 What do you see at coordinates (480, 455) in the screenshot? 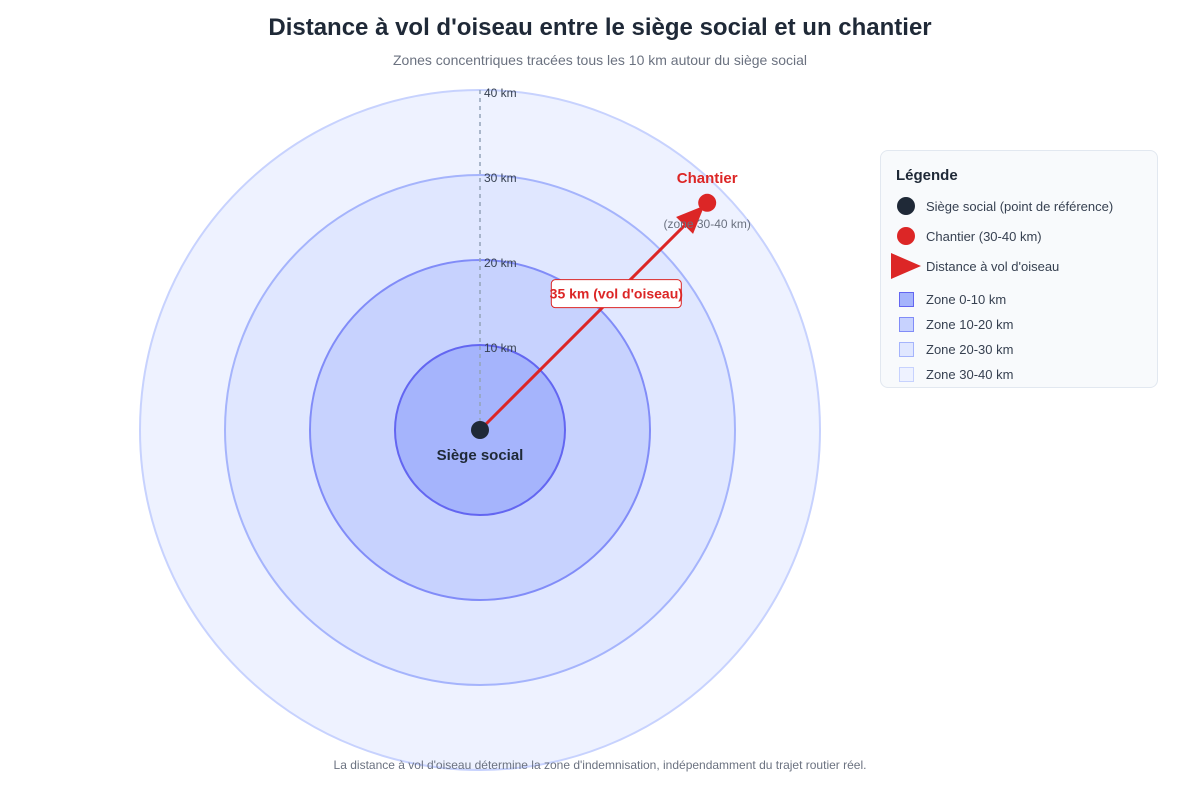
I see `headquarters-label: Siège social` at bounding box center [480, 455].